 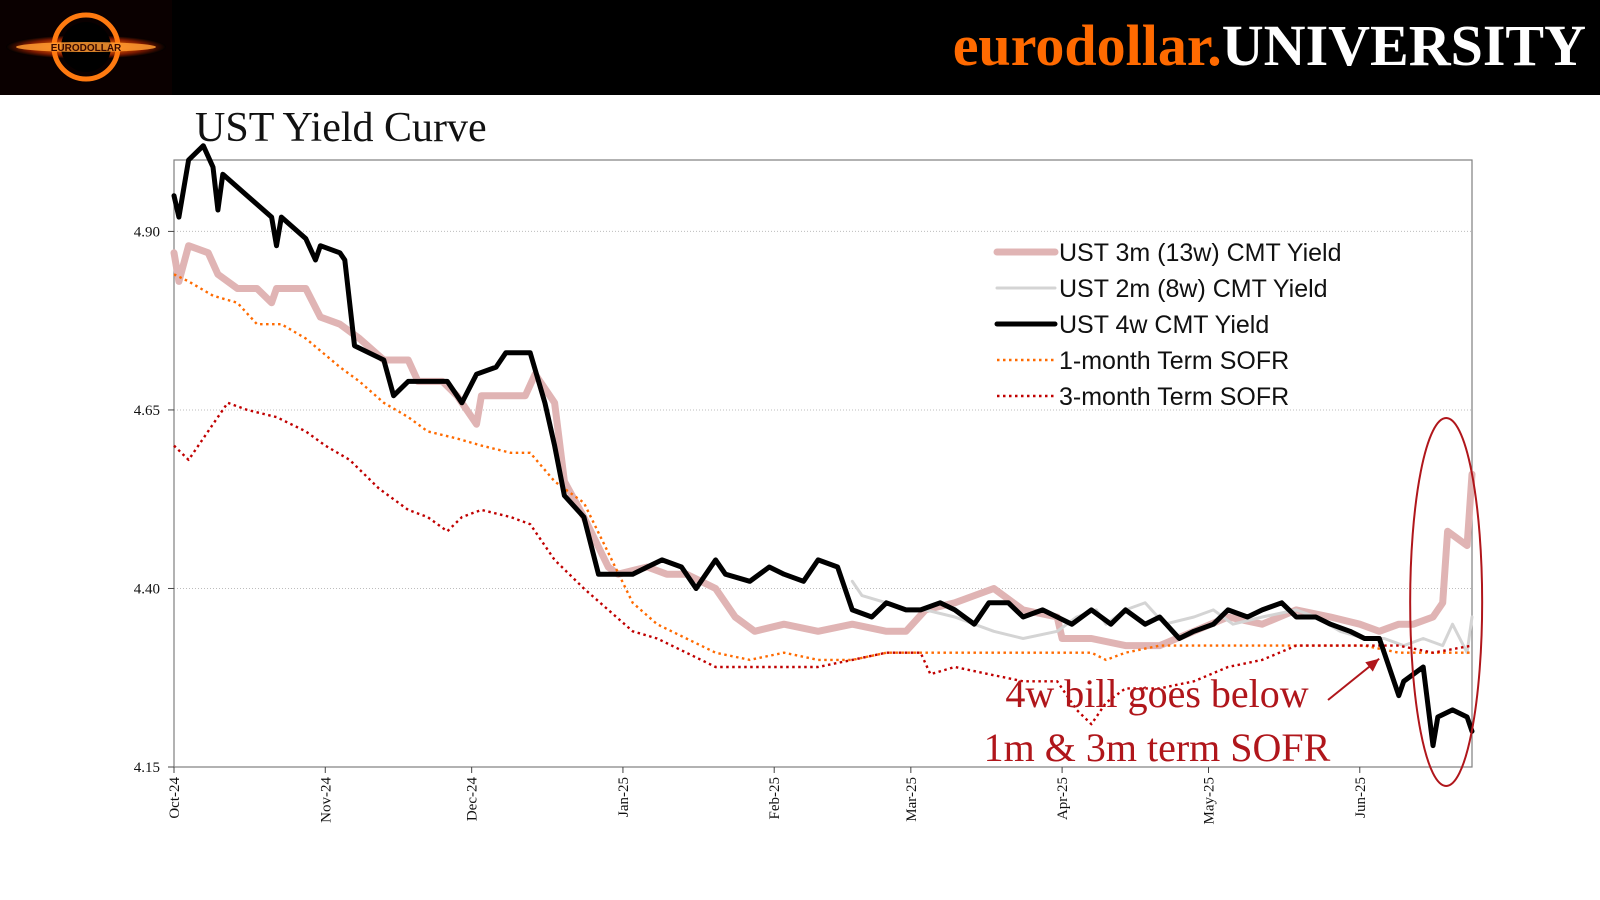 I want to click on logo-text: EURODOLLAR, so click(x=86, y=48).